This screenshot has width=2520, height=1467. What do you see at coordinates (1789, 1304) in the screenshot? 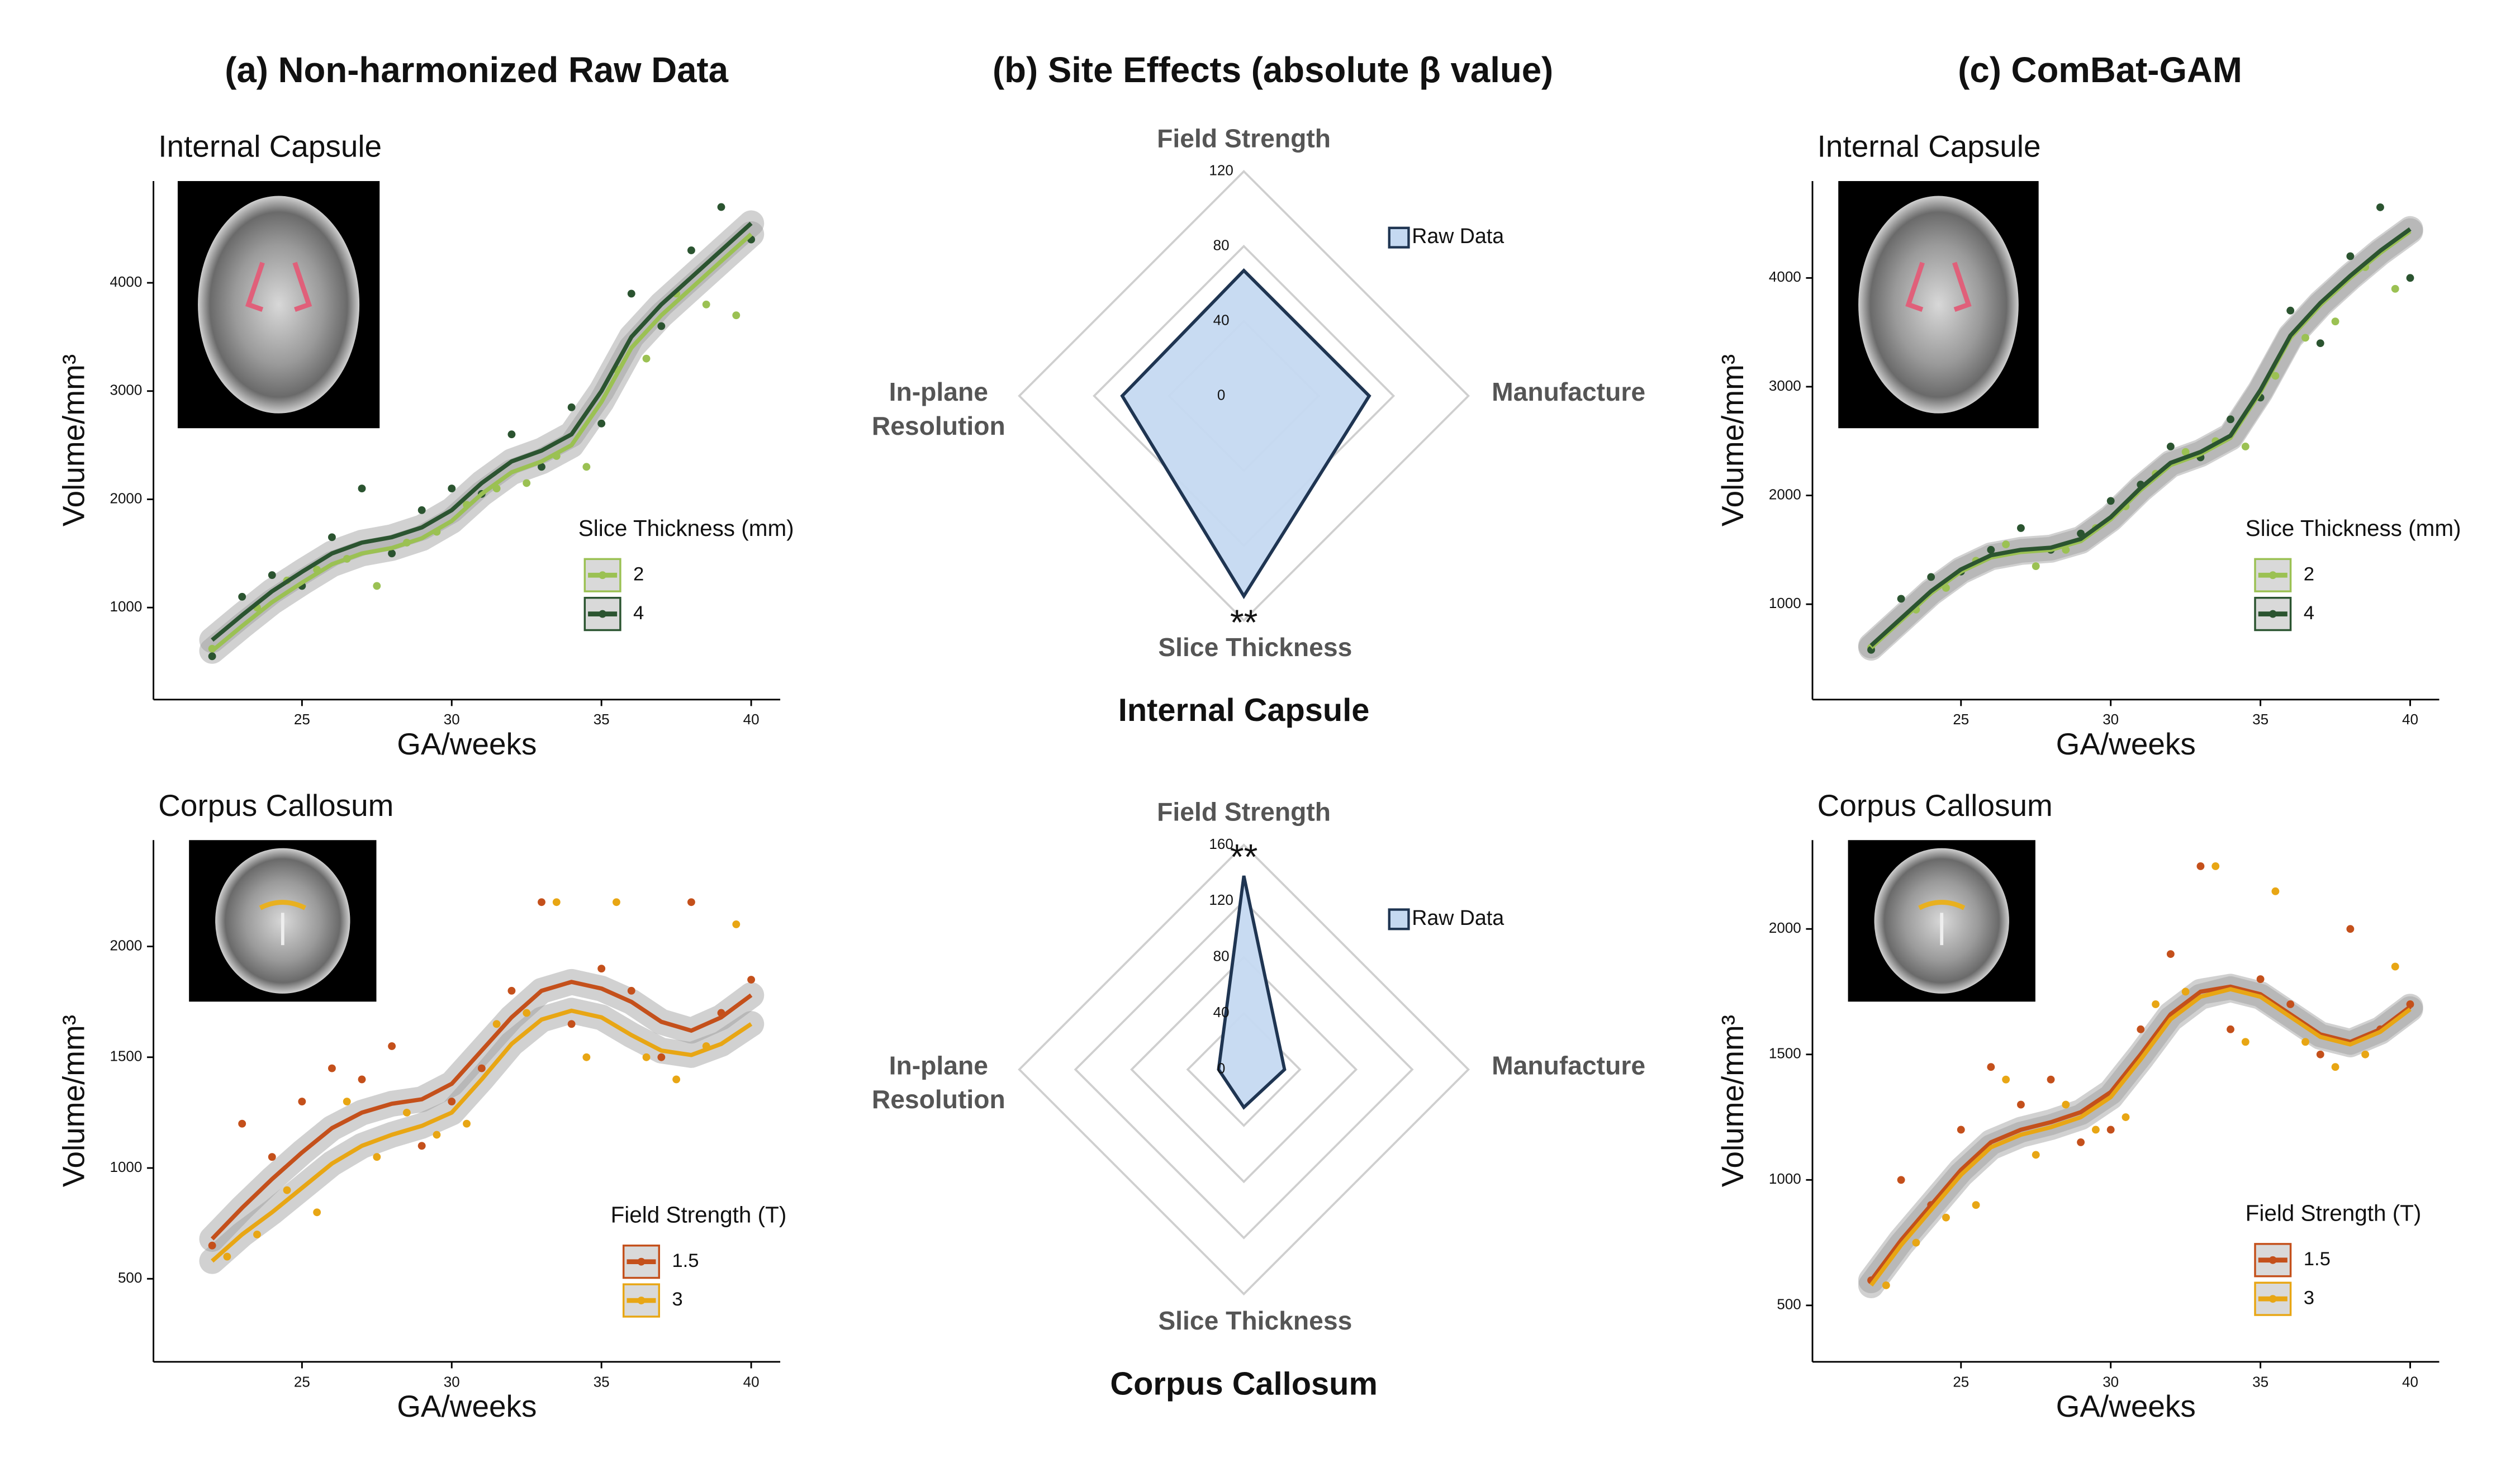
I see `y-tick-label: 500` at bounding box center [1789, 1304].